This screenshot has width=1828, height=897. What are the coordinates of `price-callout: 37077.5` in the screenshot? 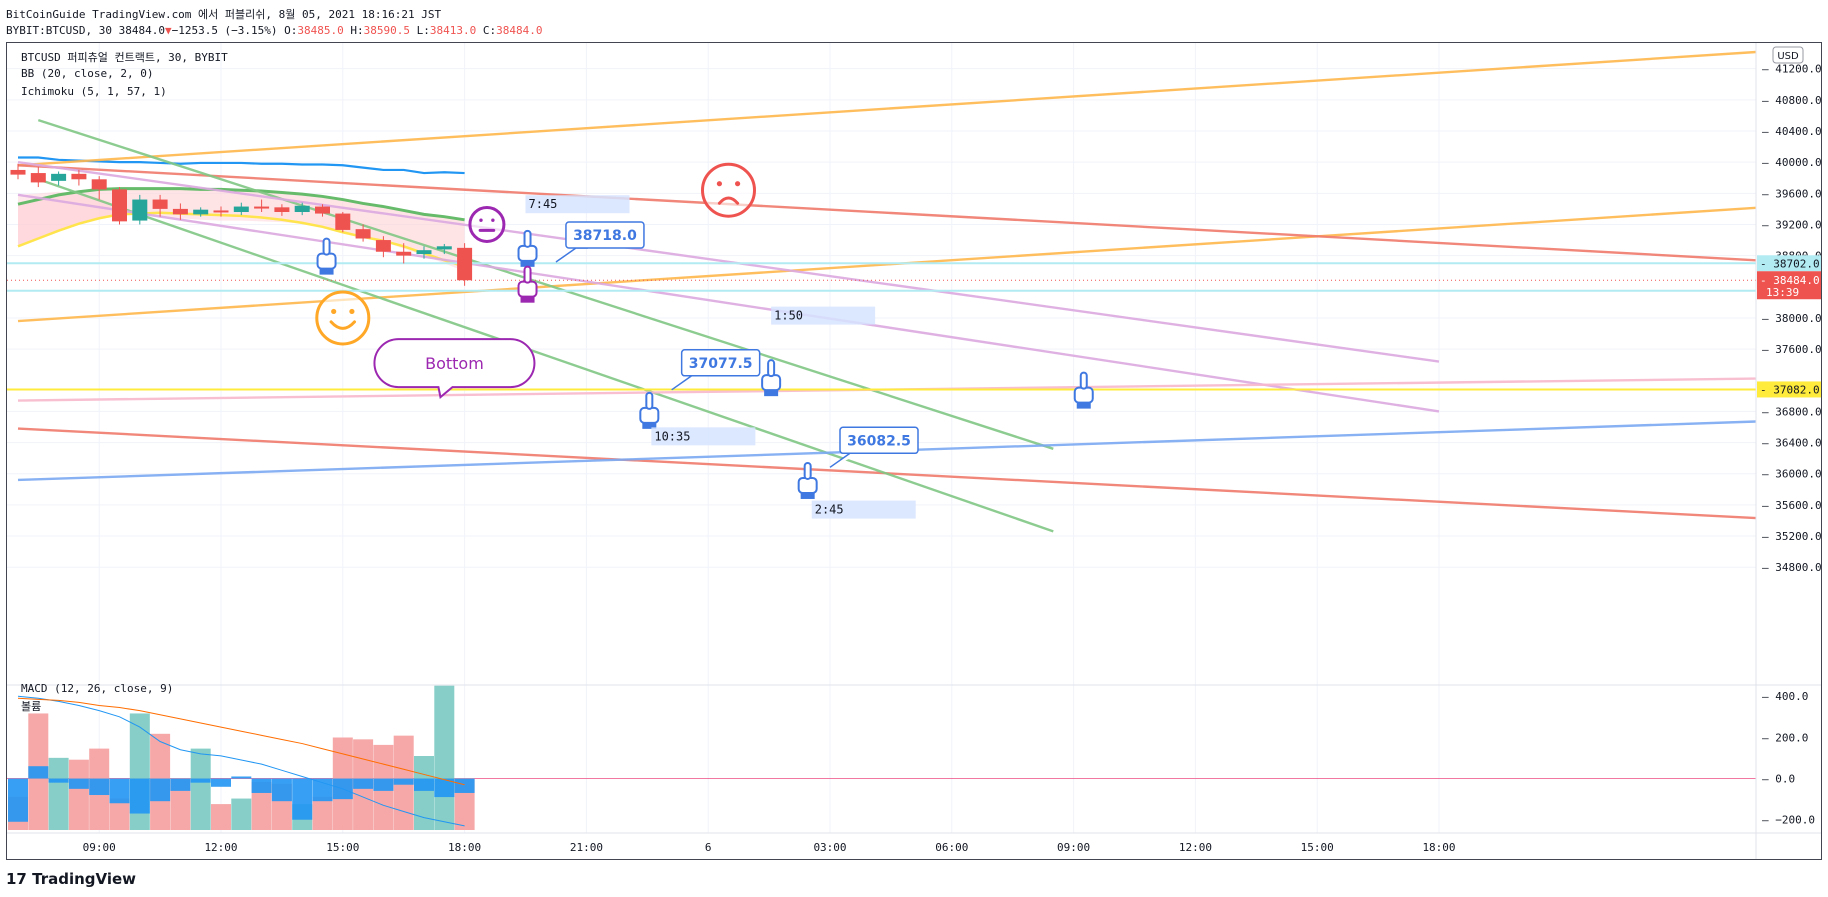 It's located at (716, 370).